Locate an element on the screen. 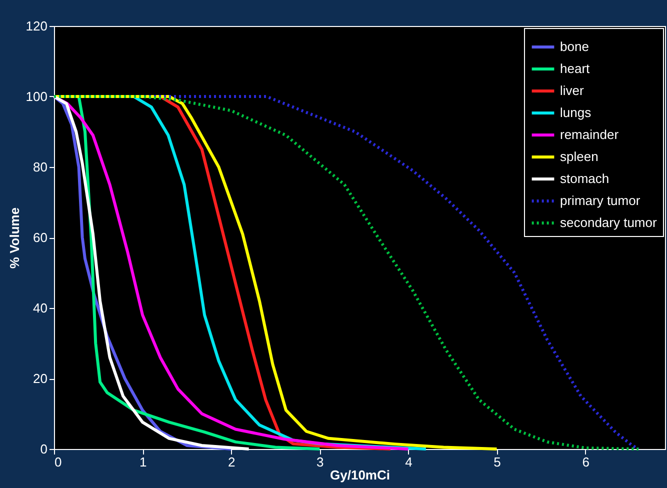 This screenshot has width=667, height=488. legend-label: primary tumor is located at coordinates (600, 200).